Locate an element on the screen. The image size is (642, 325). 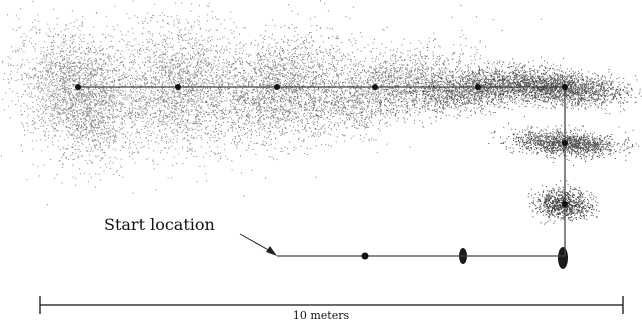
start-arrow is located at coordinates (258, 244).